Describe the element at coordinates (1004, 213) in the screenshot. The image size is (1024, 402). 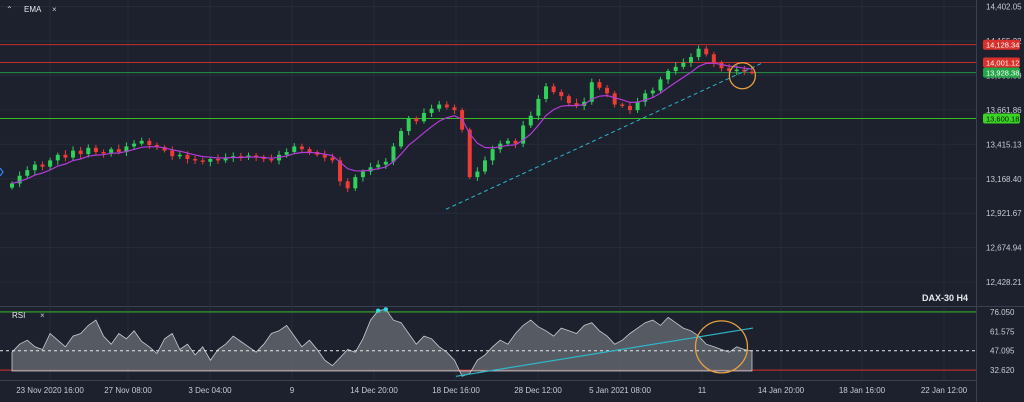
I see `price-tick-label-6: 12,921.67` at that location.